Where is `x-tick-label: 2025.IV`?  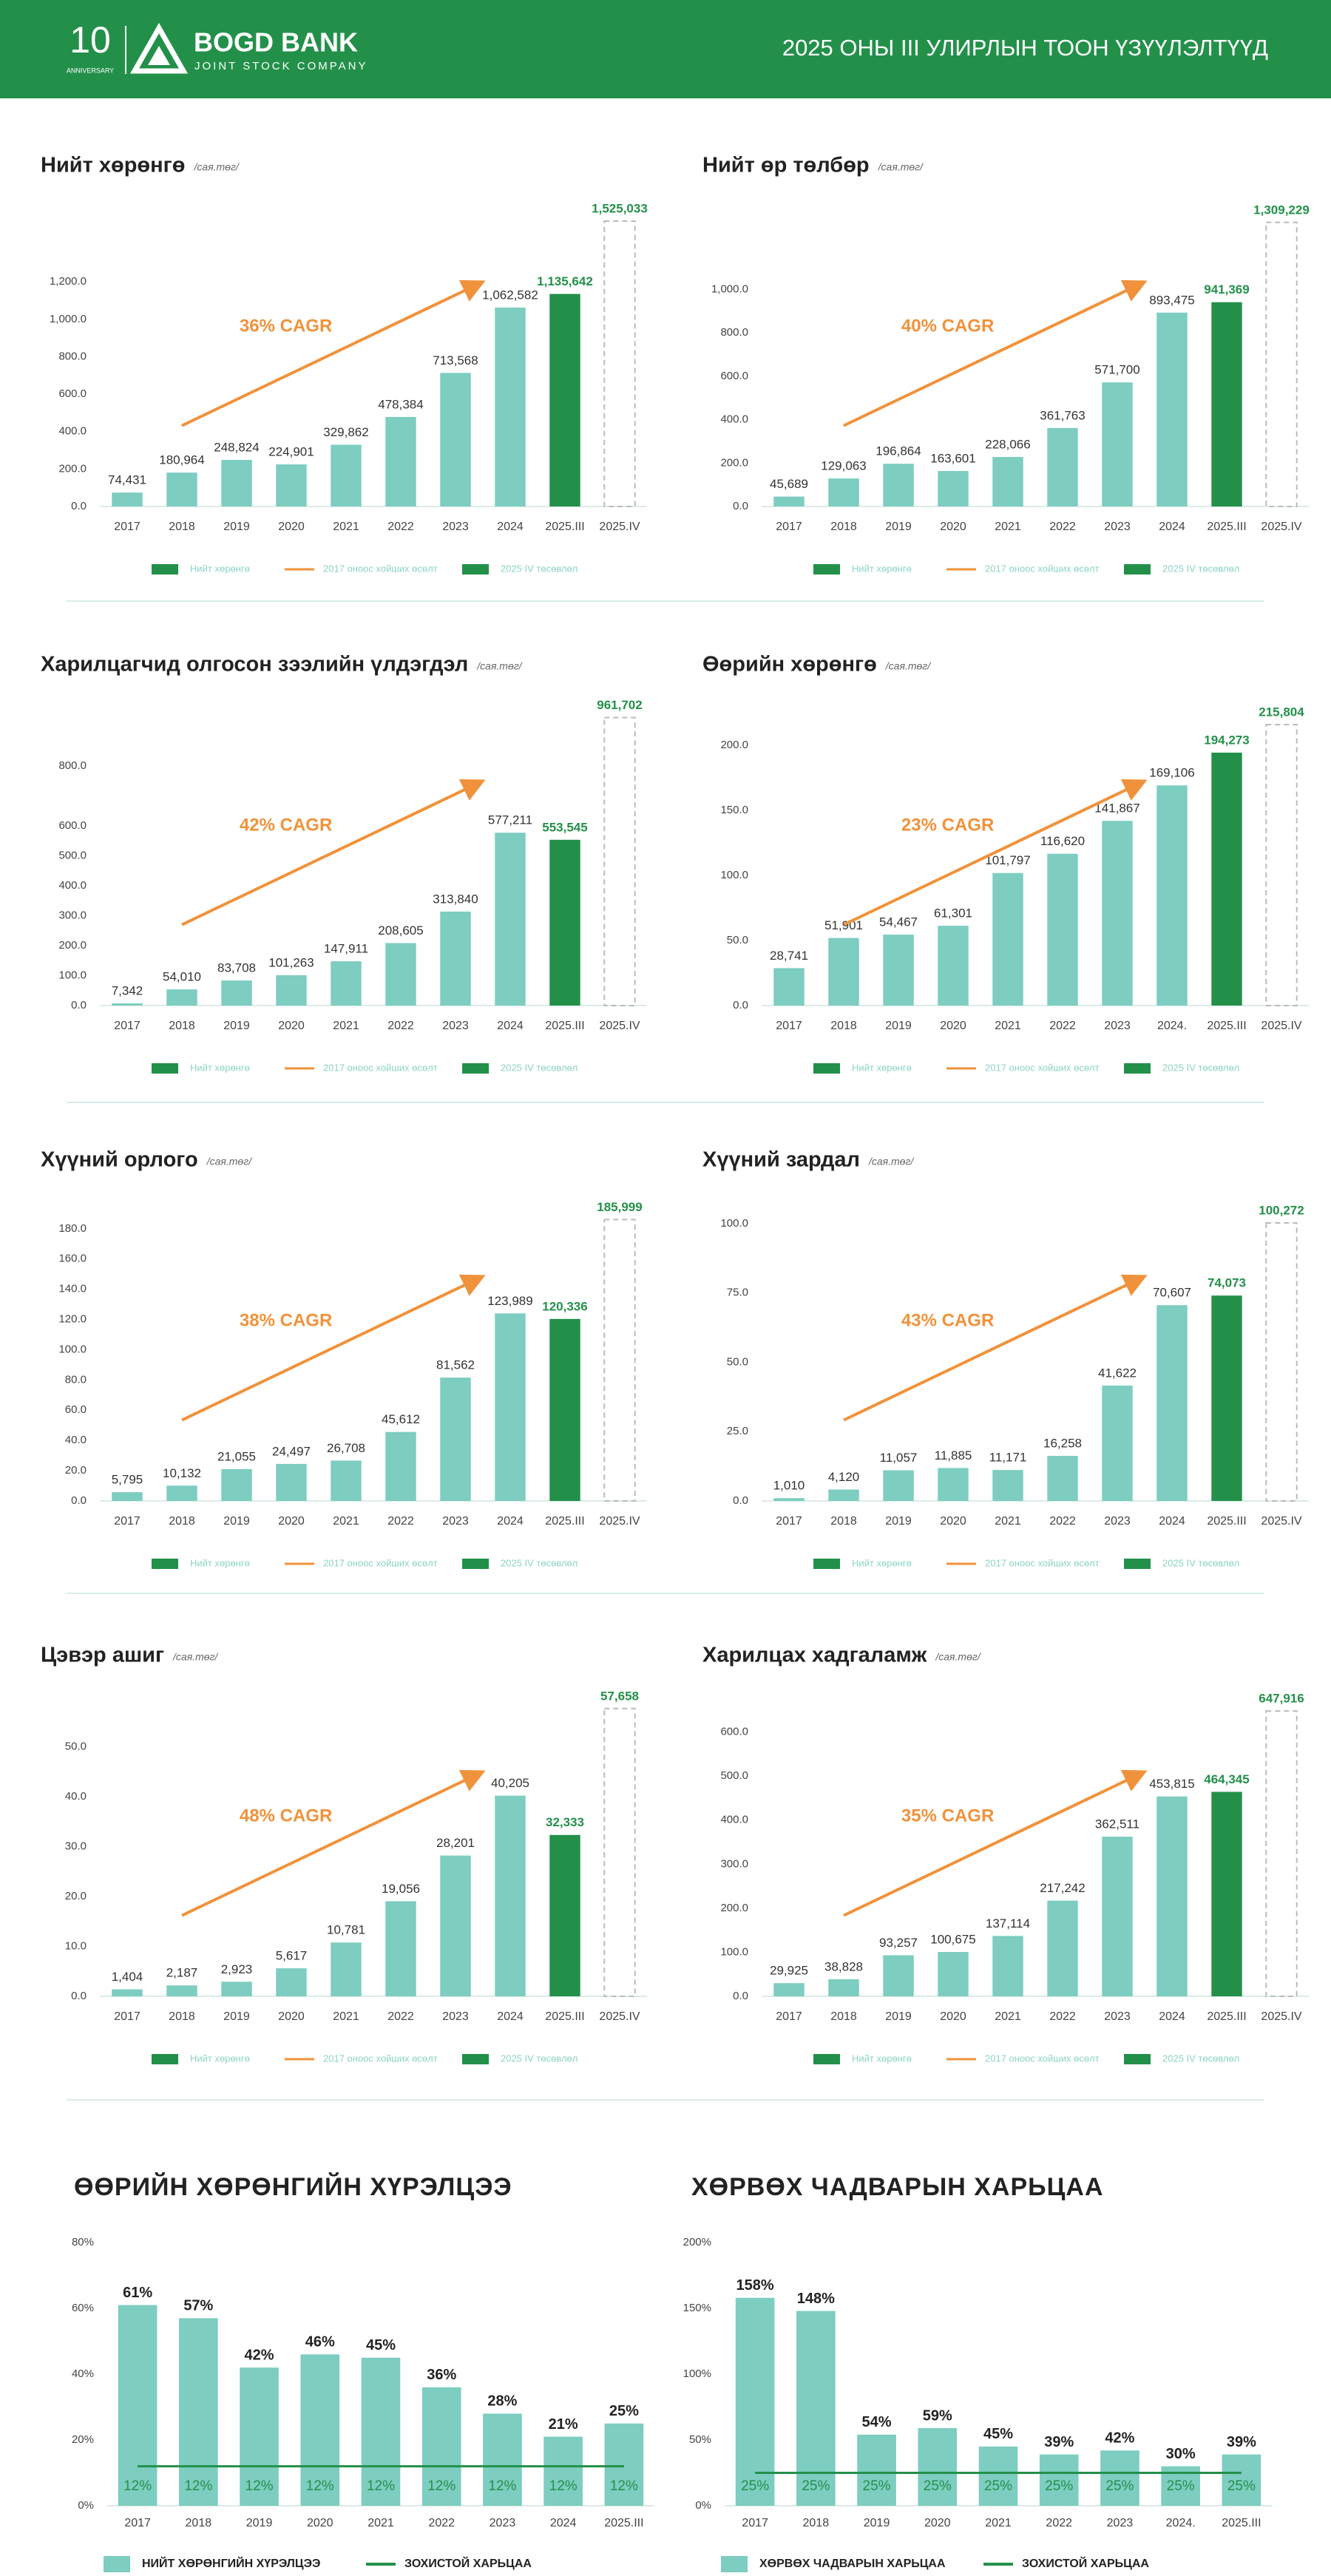
x-tick-label: 2025.IV is located at coordinates (1281, 1026).